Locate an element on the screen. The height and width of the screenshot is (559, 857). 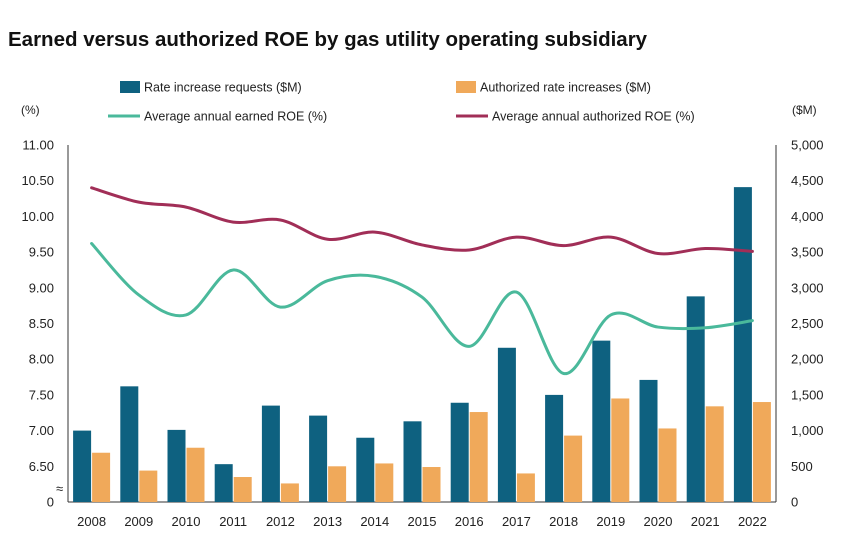
right-tick-label: 500 is located at coordinates (802, 466).